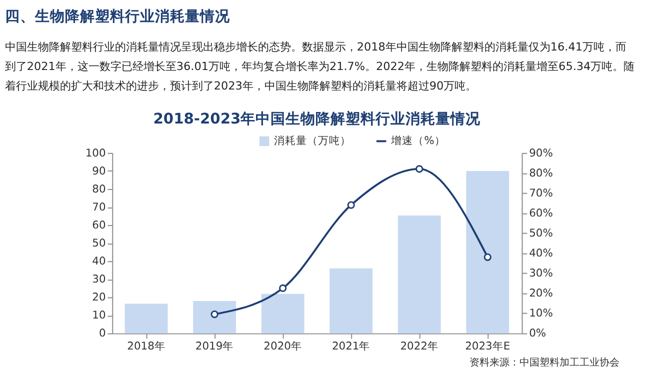 This screenshot has height=380, width=670. Describe the element at coordinates (541, 313) in the screenshot. I see `y2-tick-label: 10%` at that location.